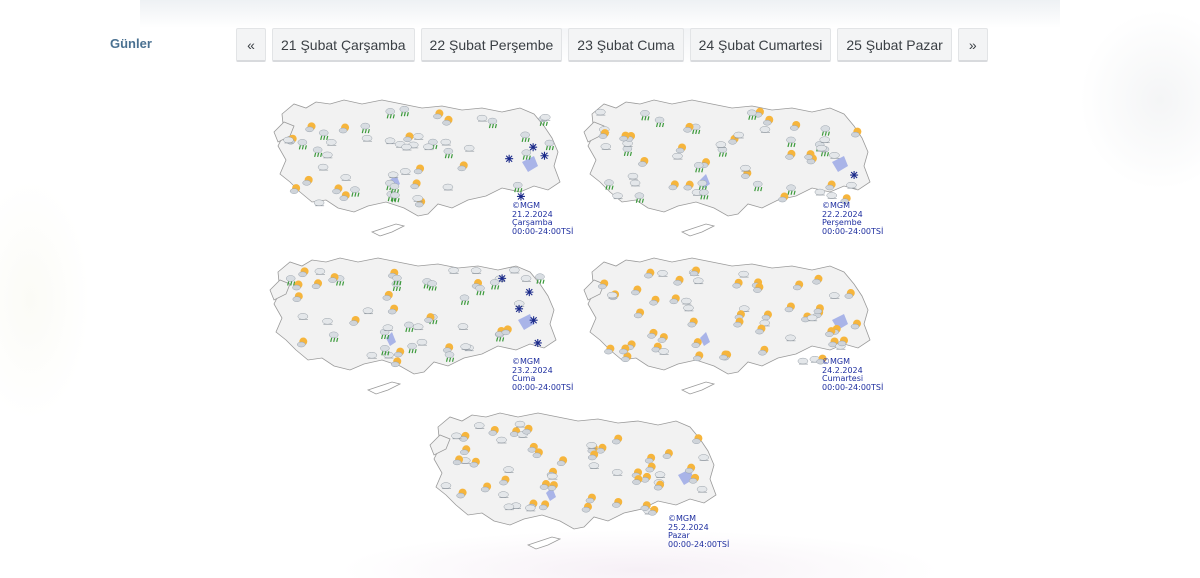 The height and width of the screenshot is (578, 1200). Describe the element at coordinates (491, 45) in the screenshot. I see `day-tab-22: 22 Şubat Perşembe` at that location.